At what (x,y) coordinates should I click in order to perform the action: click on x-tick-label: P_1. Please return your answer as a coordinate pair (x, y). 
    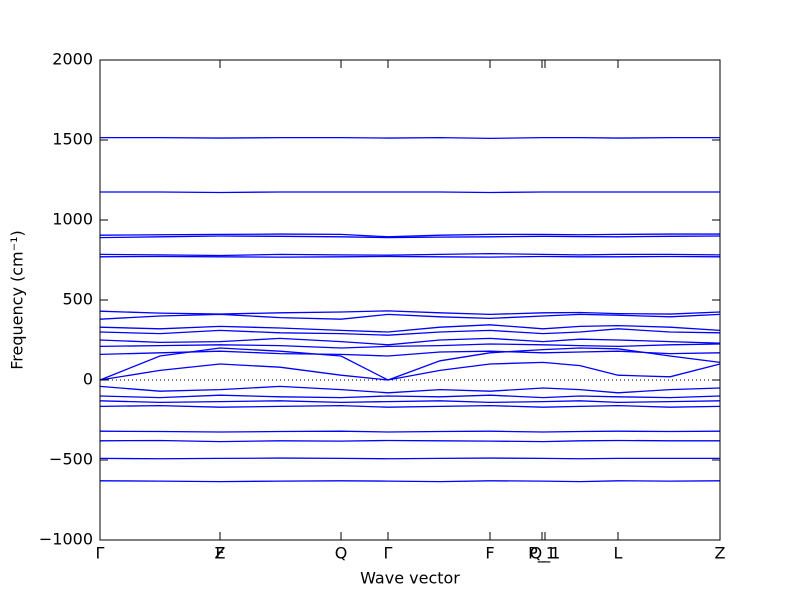
    Looking at the image, I should click on (542, 554).